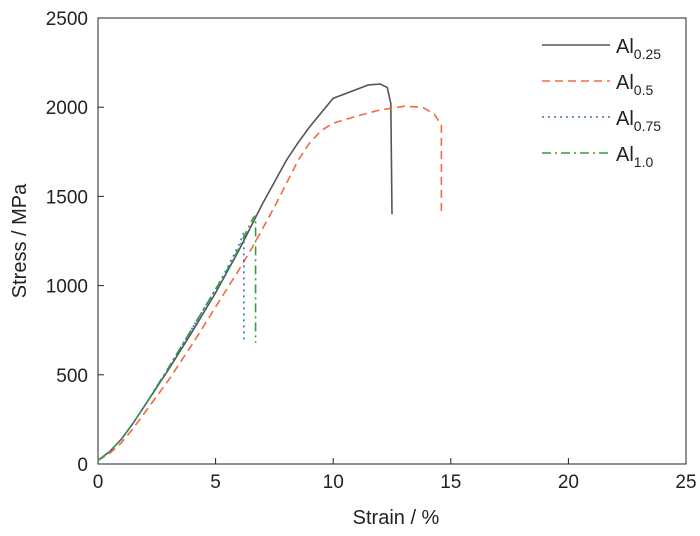 This screenshot has height=536, width=700. I want to click on x-tick-label: 5, so click(215, 482).